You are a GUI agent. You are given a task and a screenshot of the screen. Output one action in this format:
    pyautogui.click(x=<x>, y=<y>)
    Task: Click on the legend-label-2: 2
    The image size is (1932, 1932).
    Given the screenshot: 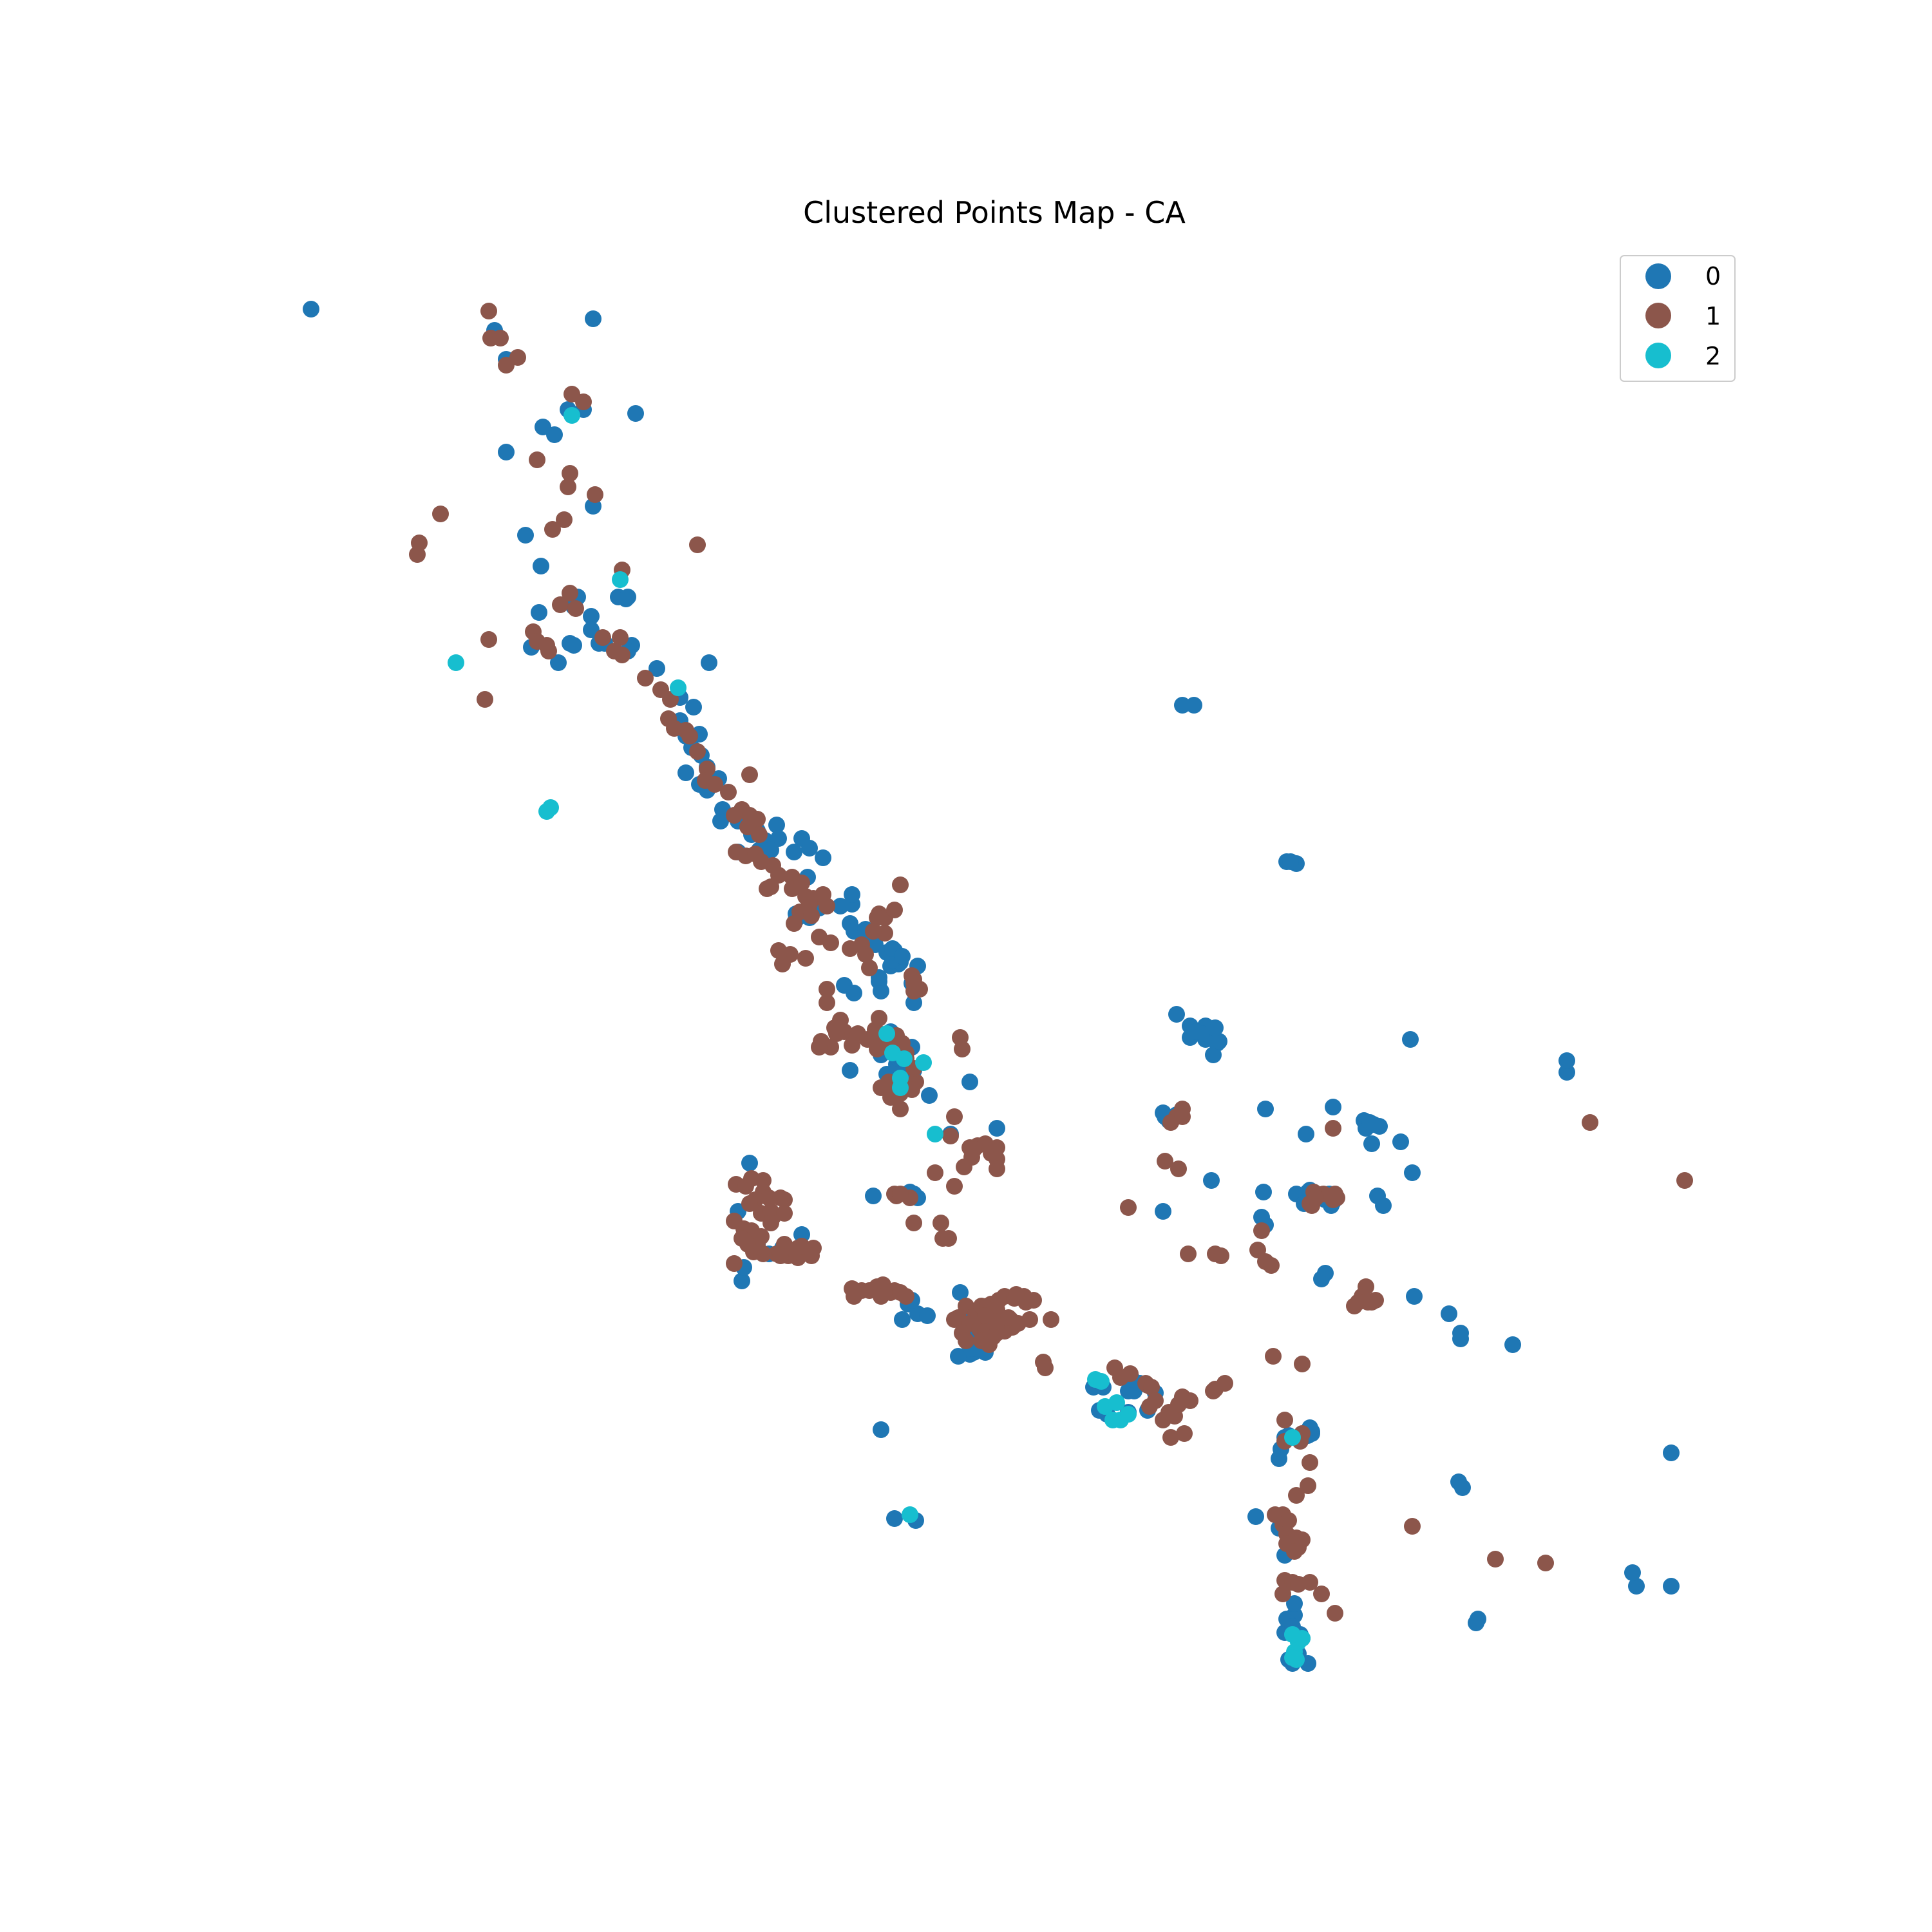 What is the action you would take?
    pyautogui.click(x=1713, y=356)
    